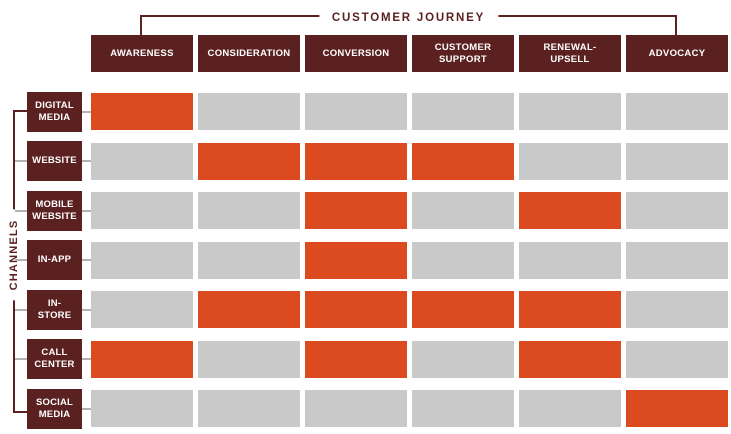  Describe the element at coordinates (356, 260) in the screenshot. I see `matrix-cell-in-app-conversion` at that location.